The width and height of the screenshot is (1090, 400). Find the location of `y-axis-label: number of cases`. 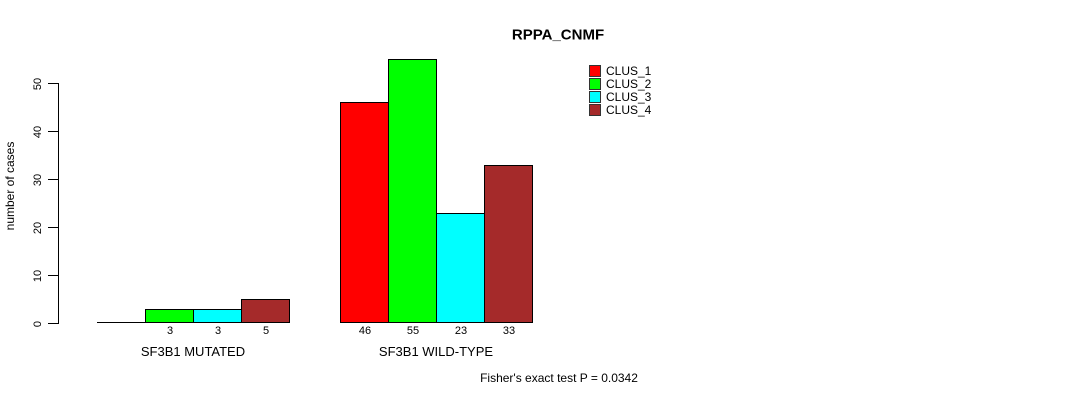

y-axis-label: number of cases is located at coordinates (10, 186).